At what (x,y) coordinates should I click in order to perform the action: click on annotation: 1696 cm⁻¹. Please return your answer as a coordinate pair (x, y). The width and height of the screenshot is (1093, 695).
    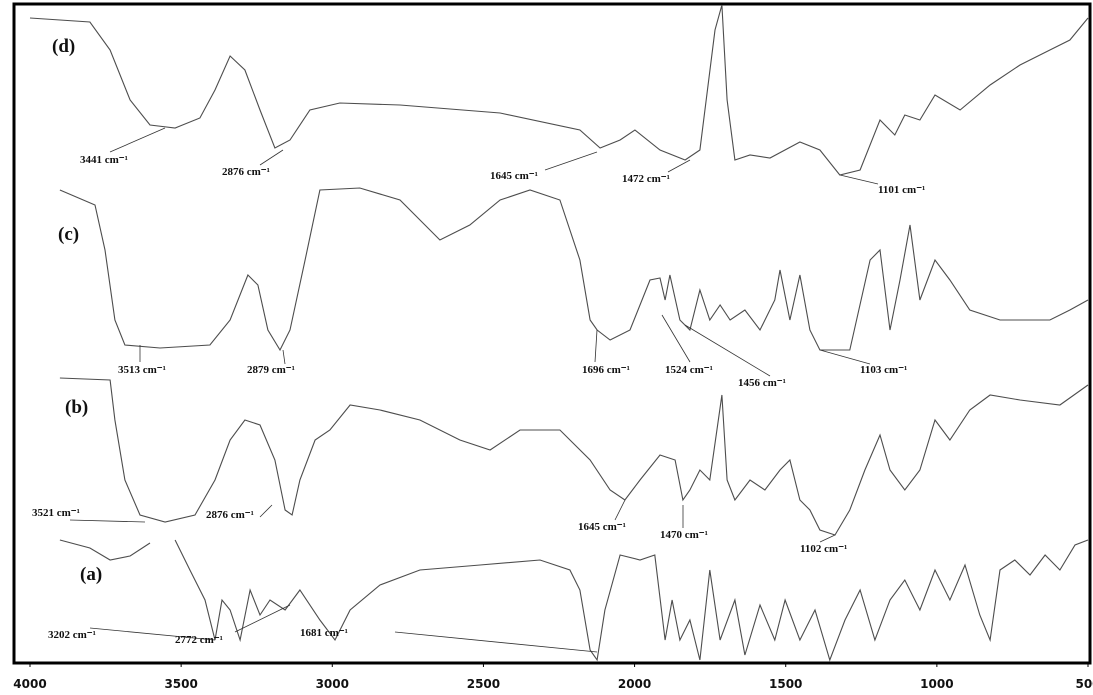
    Looking at the image, I should click on (606, 370).